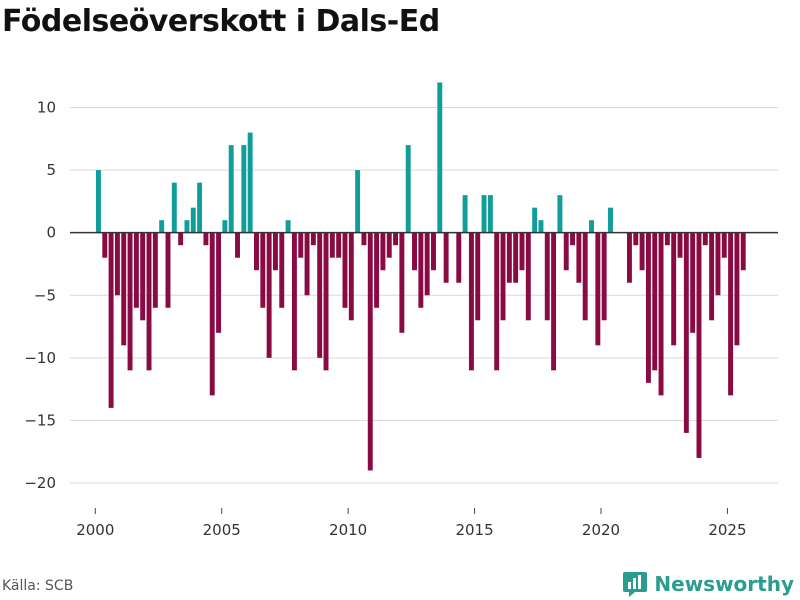 This screenshot has height=600, width=800. I want to click on y-tick-label: −10, so click(40, 358).